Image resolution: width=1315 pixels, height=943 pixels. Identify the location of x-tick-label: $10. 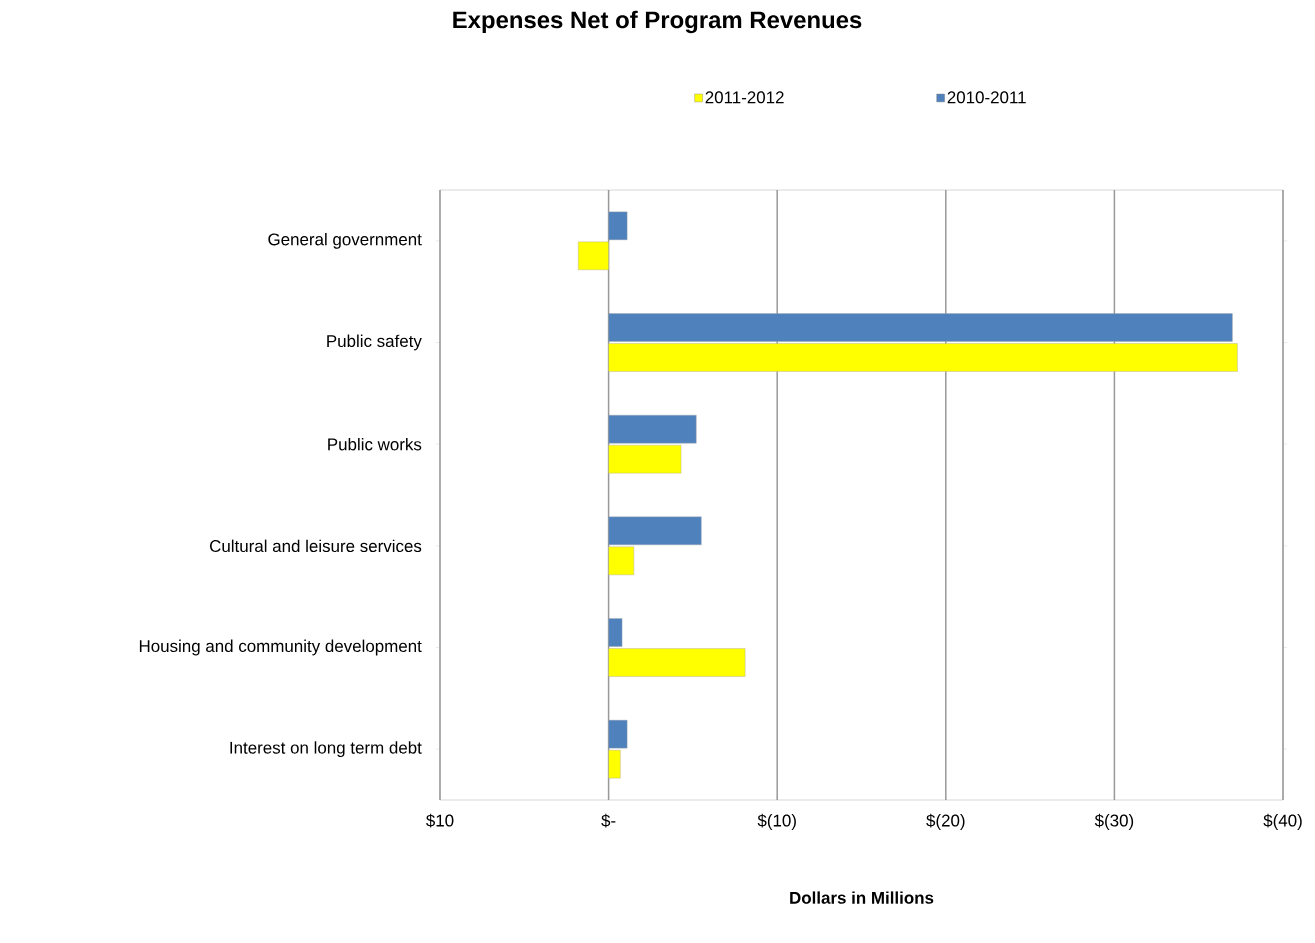
(440, 820).